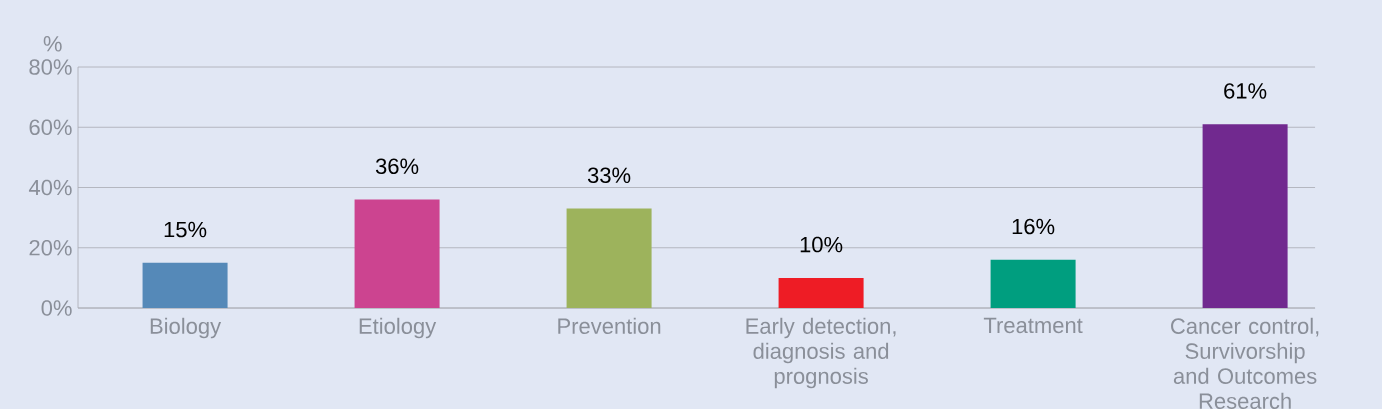  Describe the element at coordinates (1245, 363) in the screenshot. I see `x-tick-label: Cancer control, Survivorship and Outcomes Research` at that location.